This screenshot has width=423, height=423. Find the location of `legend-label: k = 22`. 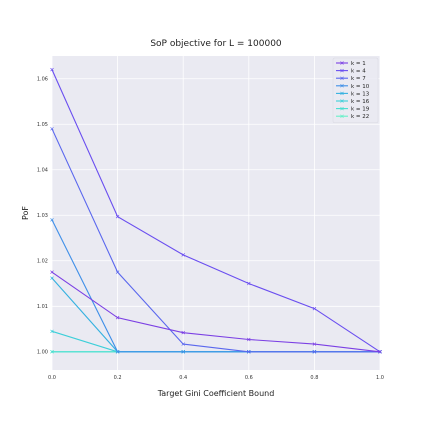

legend-label: k = 22 is located at coordinates (360, 117).